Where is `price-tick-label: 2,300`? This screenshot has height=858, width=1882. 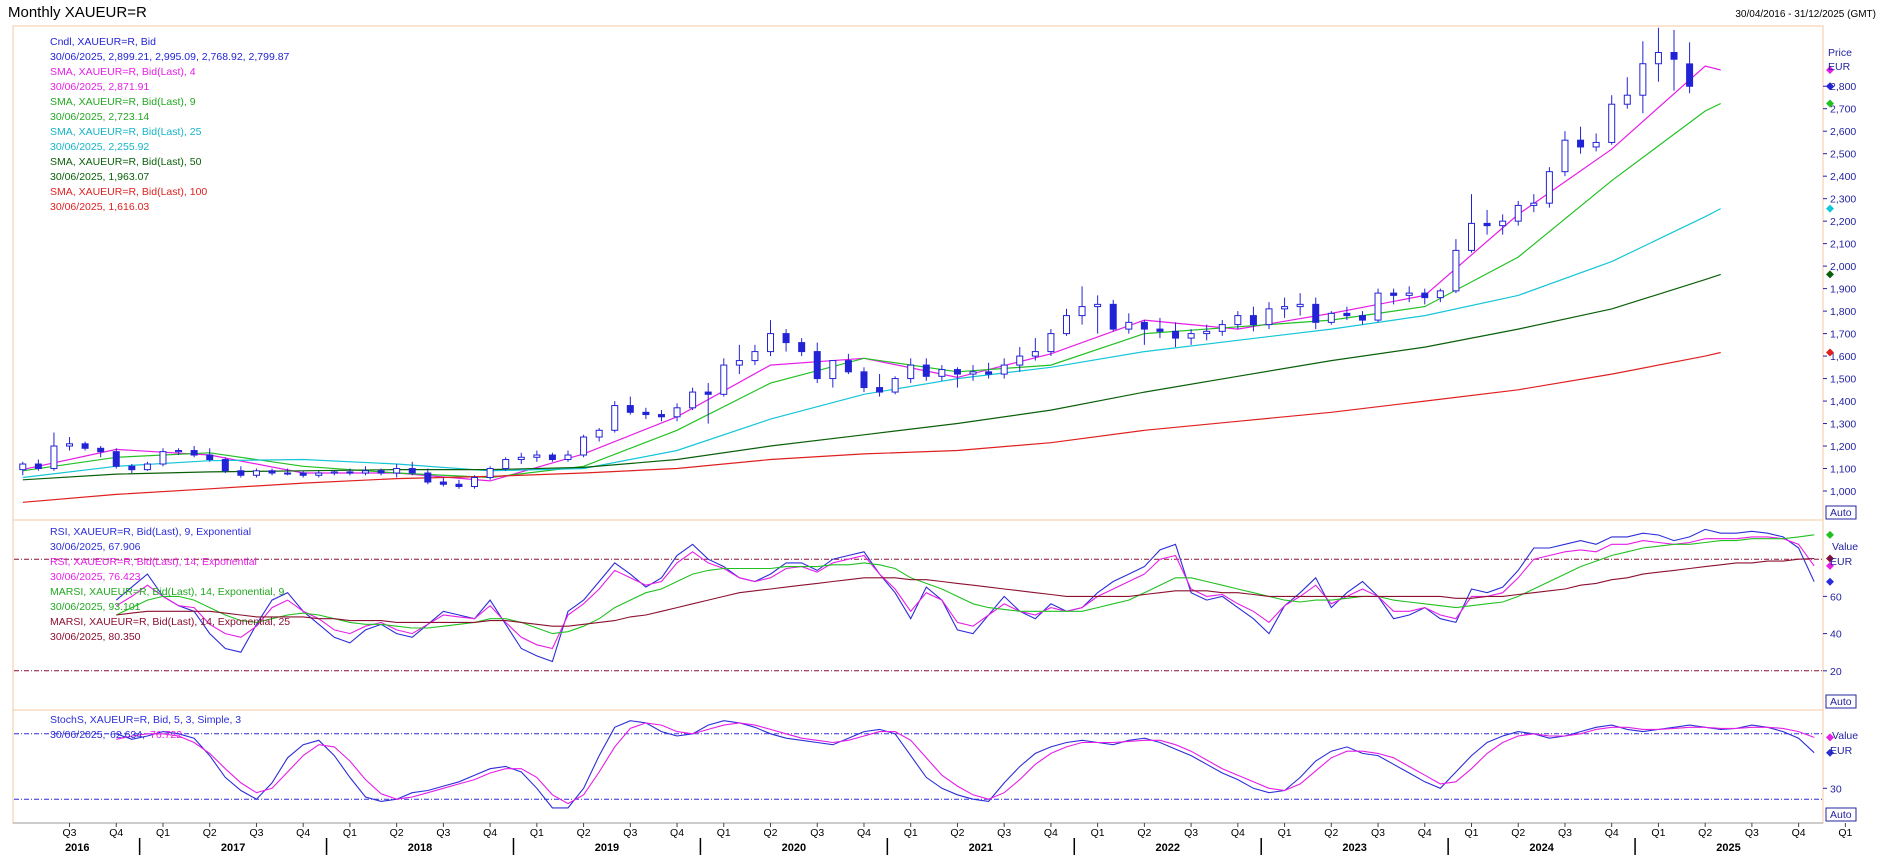
price-tick-label: 2,300 is located at coordinates (1843, 200).